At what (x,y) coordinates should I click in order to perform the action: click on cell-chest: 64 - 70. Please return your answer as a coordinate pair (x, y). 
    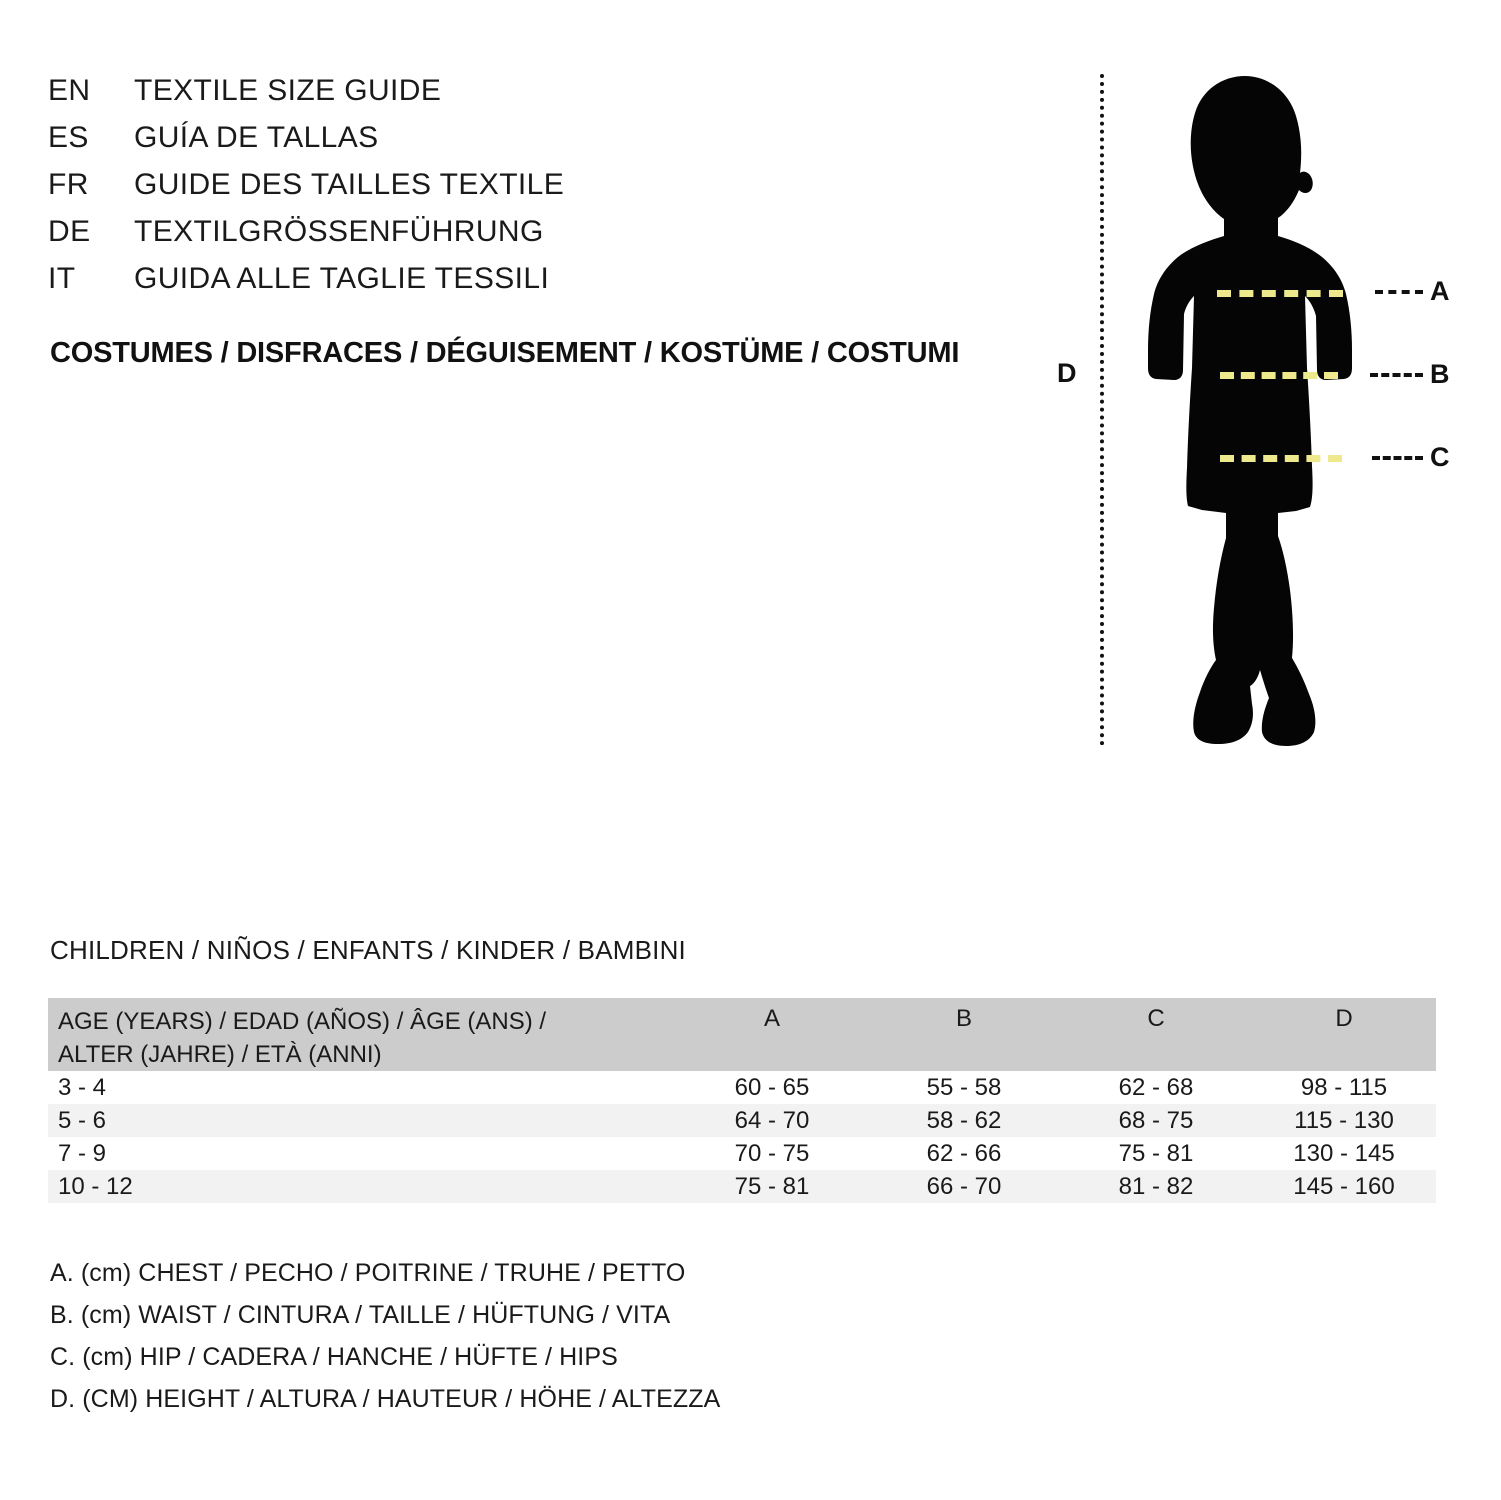
    Looking at the image, I should click on (772, 1120).